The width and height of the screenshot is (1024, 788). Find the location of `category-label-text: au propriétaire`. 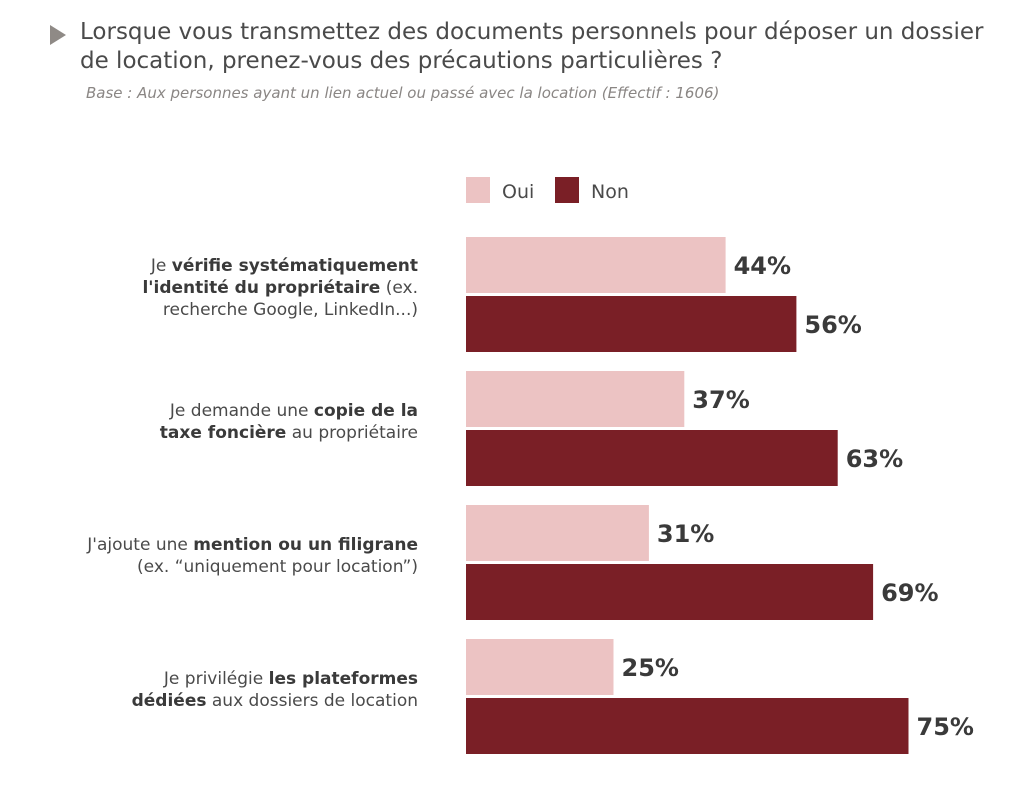

category-label-text: au propriétaire is located at coordinates (352, 433).